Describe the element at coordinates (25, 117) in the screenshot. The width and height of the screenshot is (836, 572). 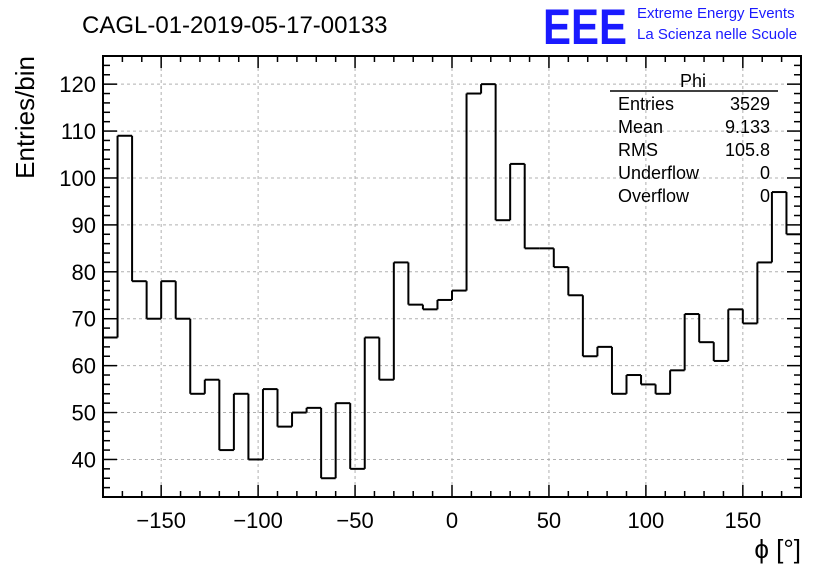
I see `y-axis-title: Entries/bin` at that location.